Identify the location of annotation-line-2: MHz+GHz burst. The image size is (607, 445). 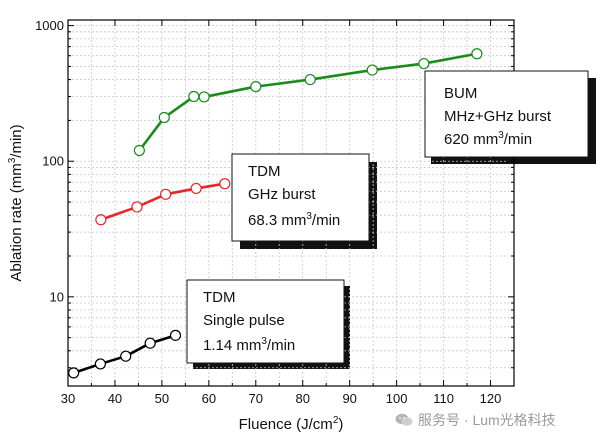
(498, 116).